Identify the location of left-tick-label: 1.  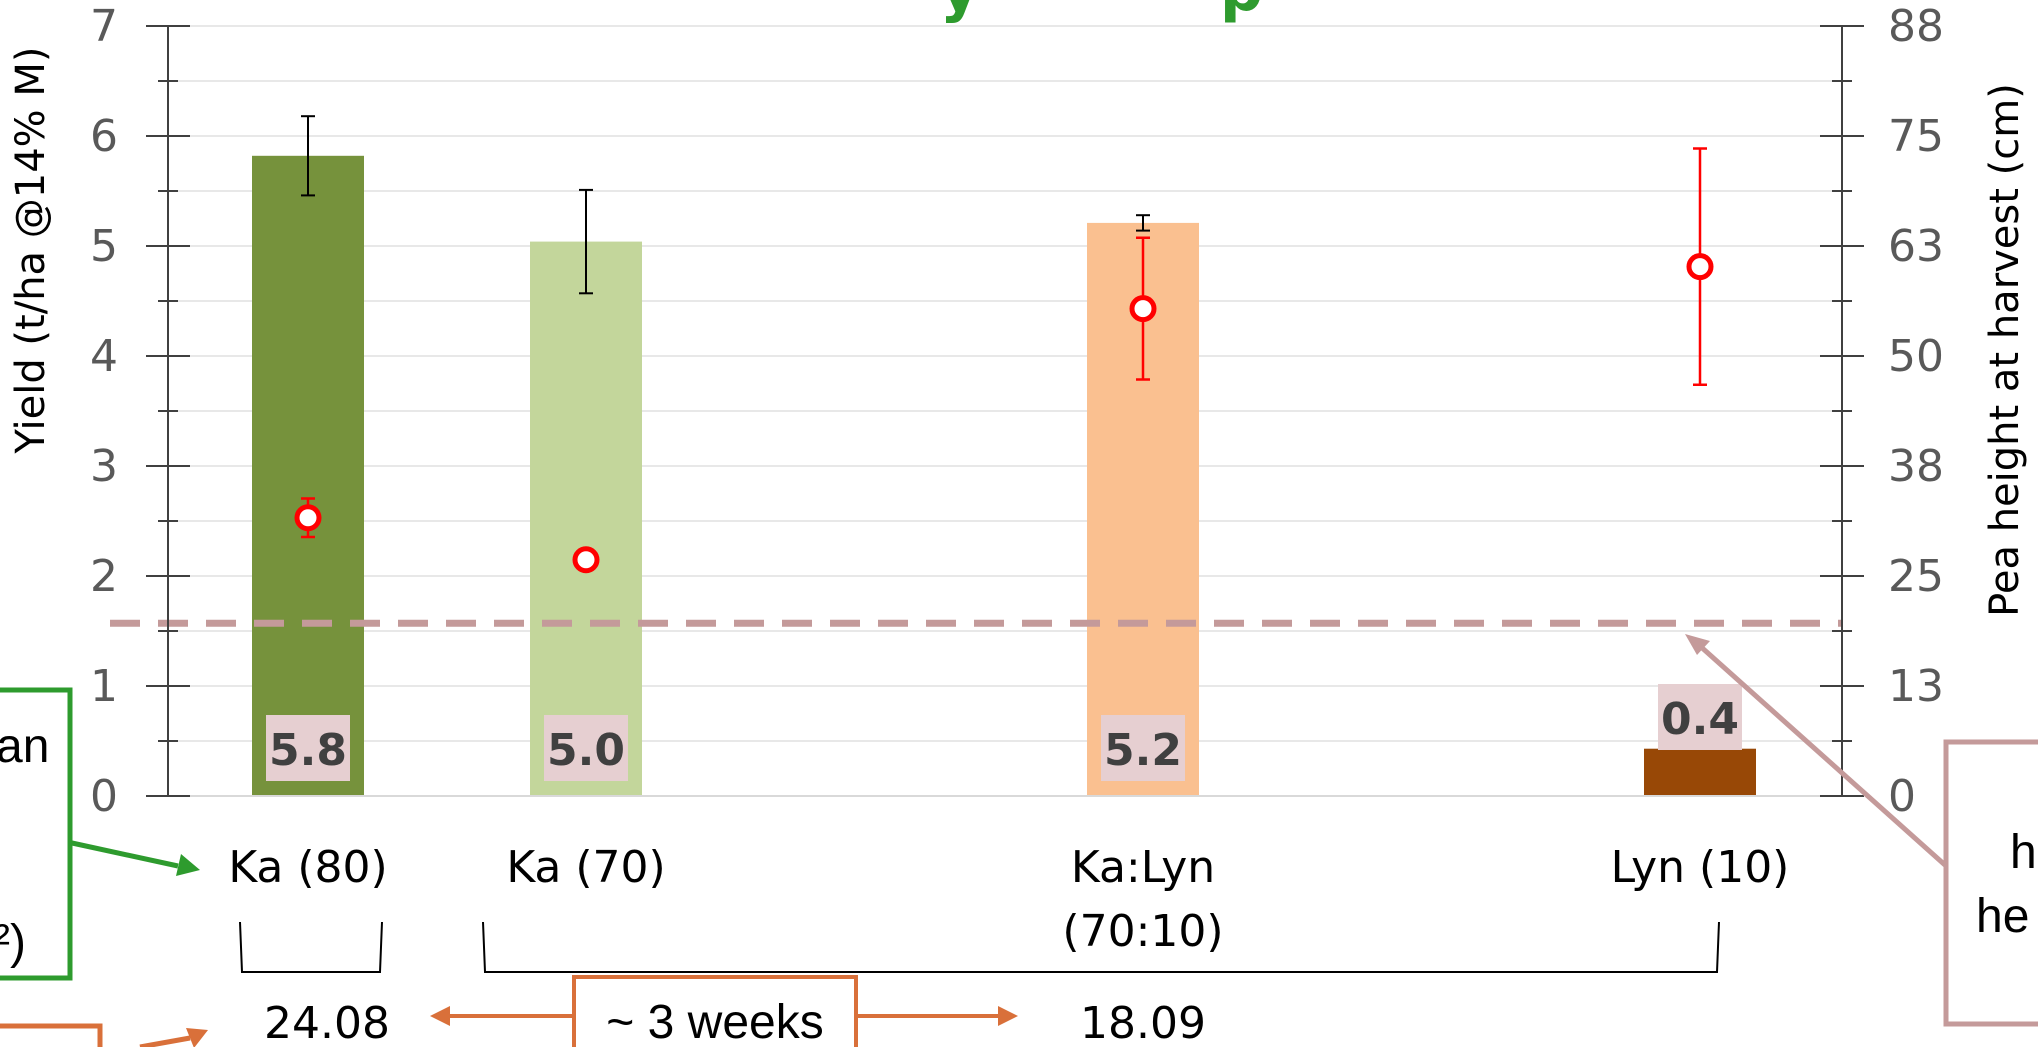
(104, 686).